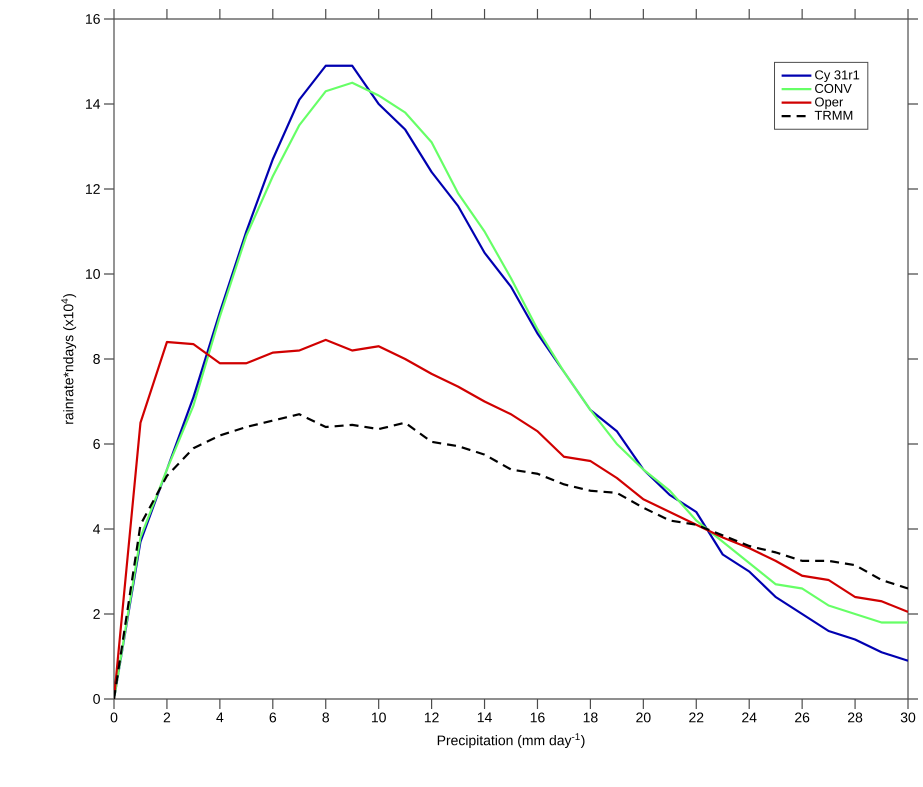  Describe the element at coordinates (833, 115) in the screenshot. I see `legend-label: TRMM` at that location.